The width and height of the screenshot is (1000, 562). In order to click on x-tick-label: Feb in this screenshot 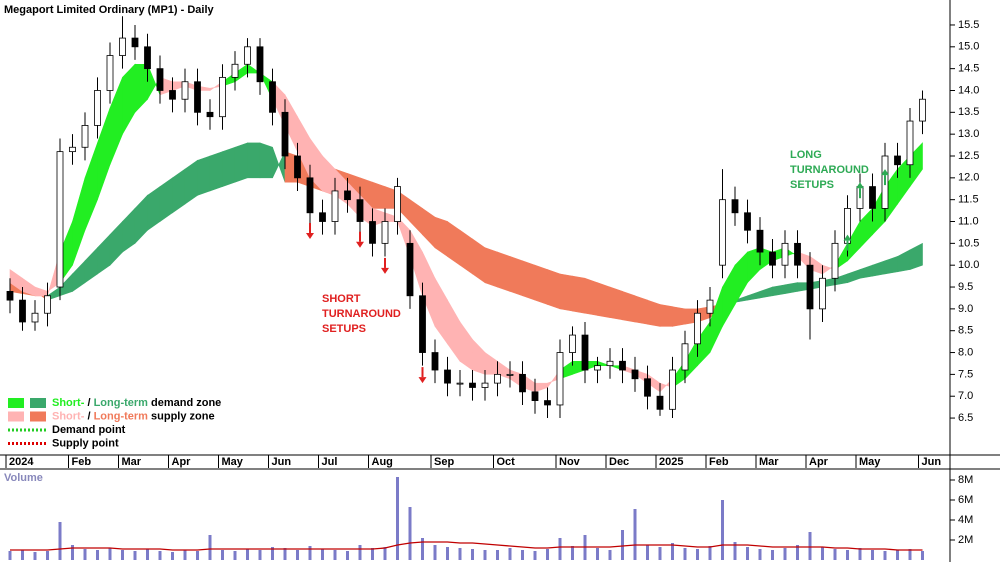, I will do `click(82, 462)`.